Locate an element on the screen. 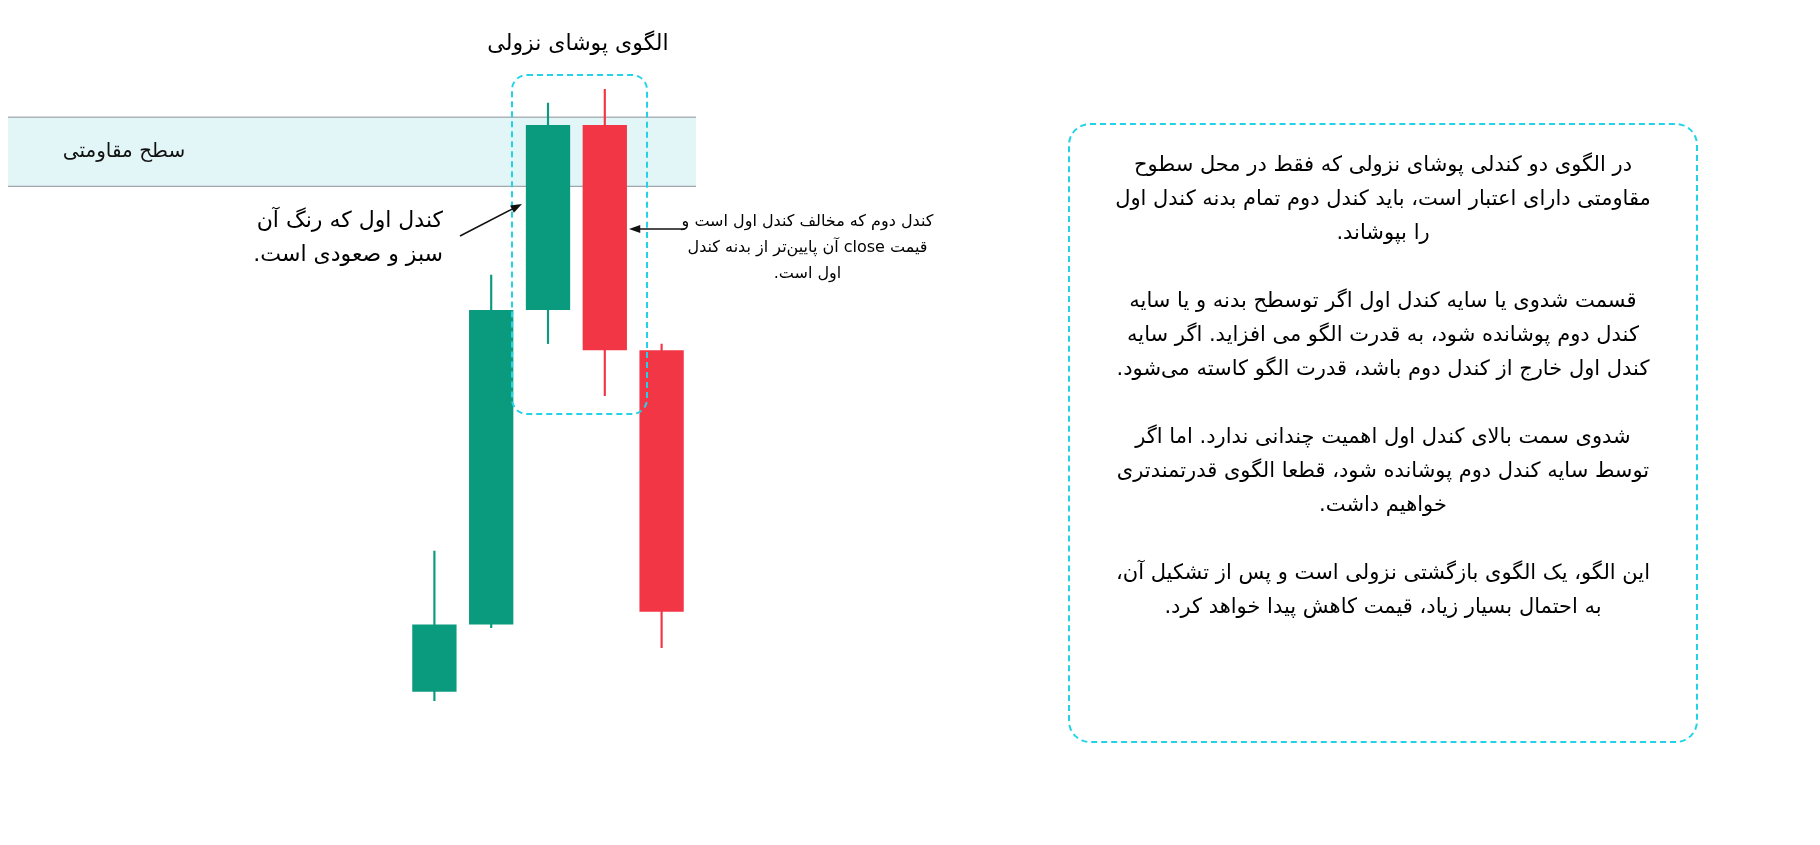 This screenshot has height=845, width=1820. text: الگوی پوشای نزولی is located at coordinates (578, 42).